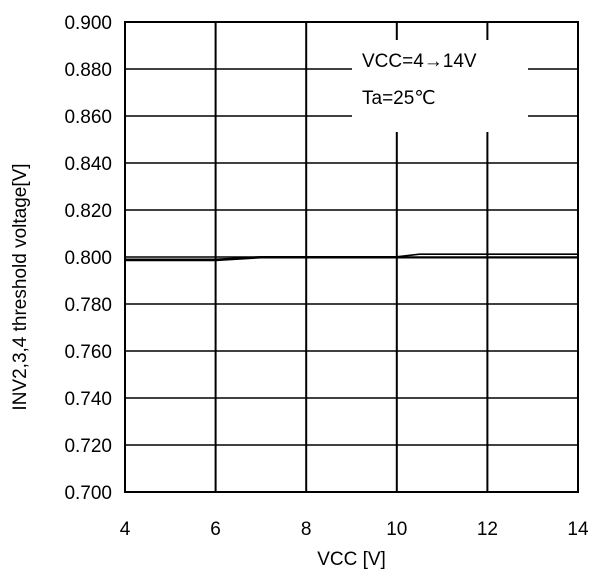 This screenshot has width=594, height=574. I want to click on y-tick-label: 0.840, so click(88, 164).